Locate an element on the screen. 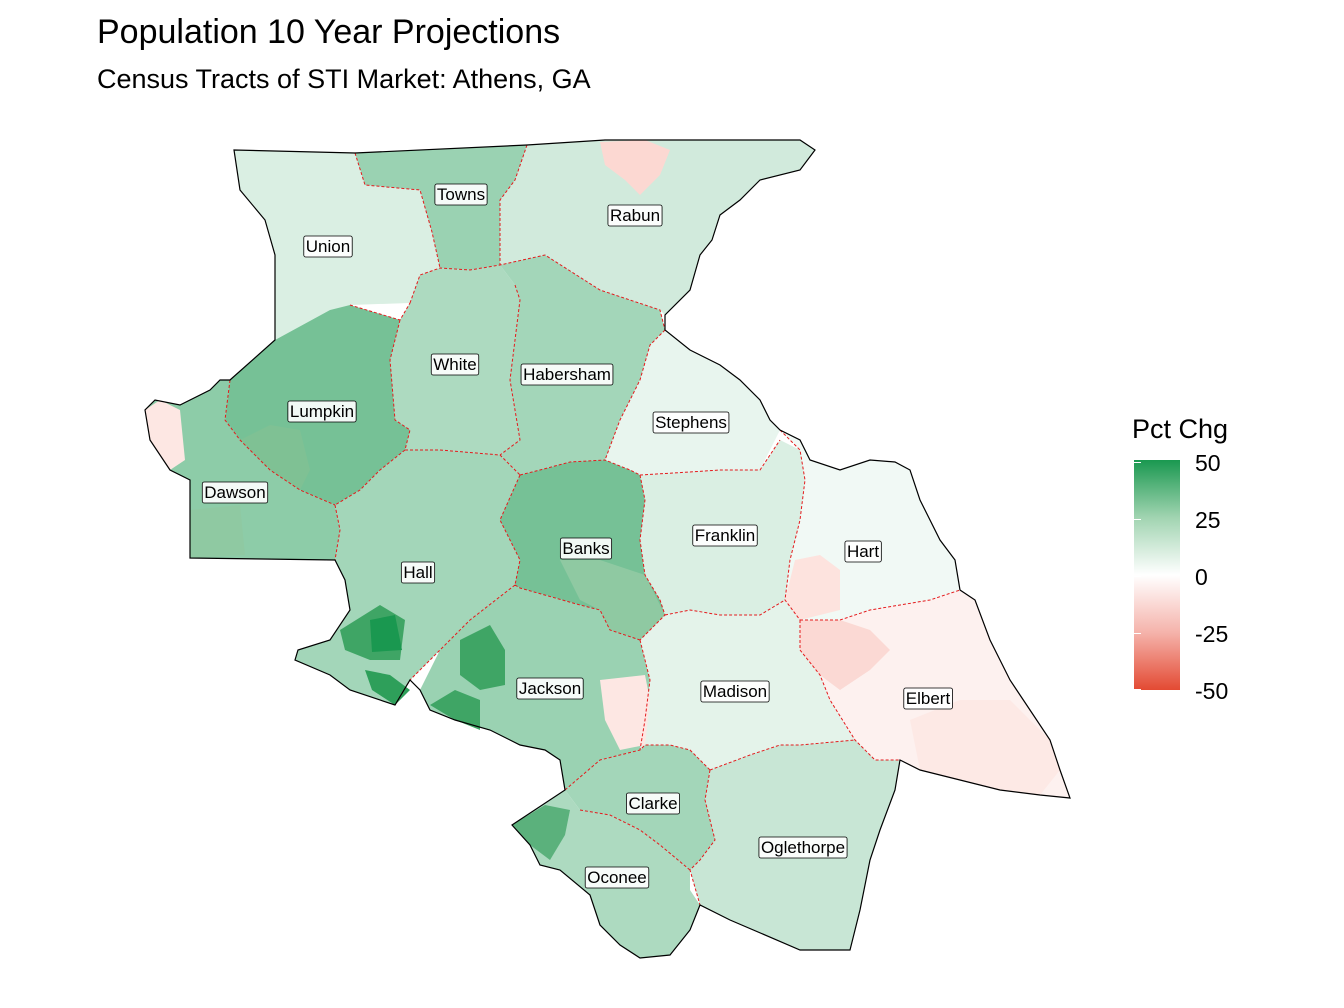 The image size is (1344, 1008). county-label-text: Madison is located at coordinates (735, 691).